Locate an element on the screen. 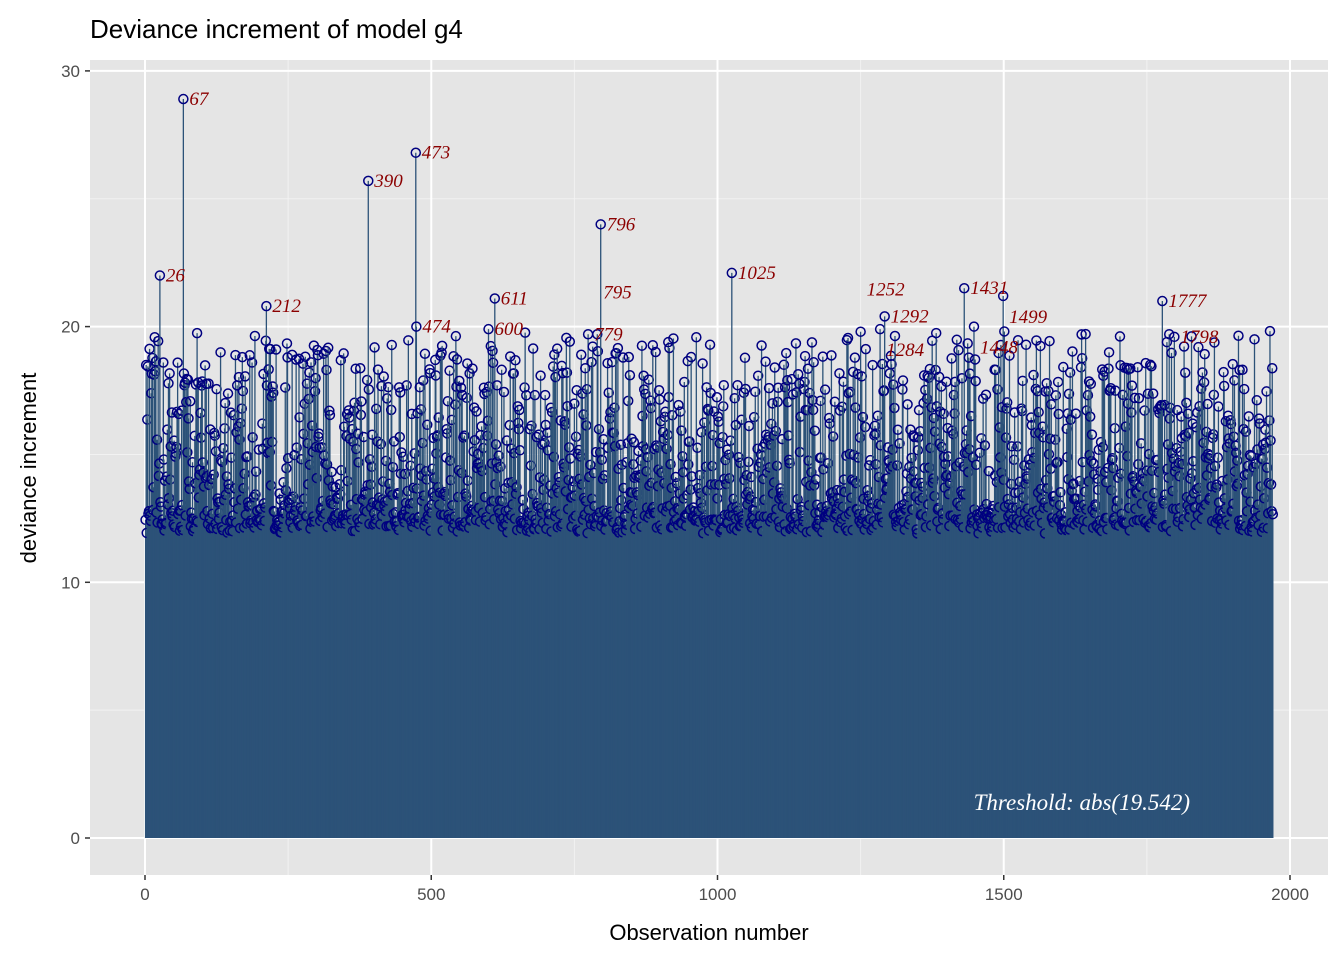  point-label: 67 is located at coordinates (199, 99).